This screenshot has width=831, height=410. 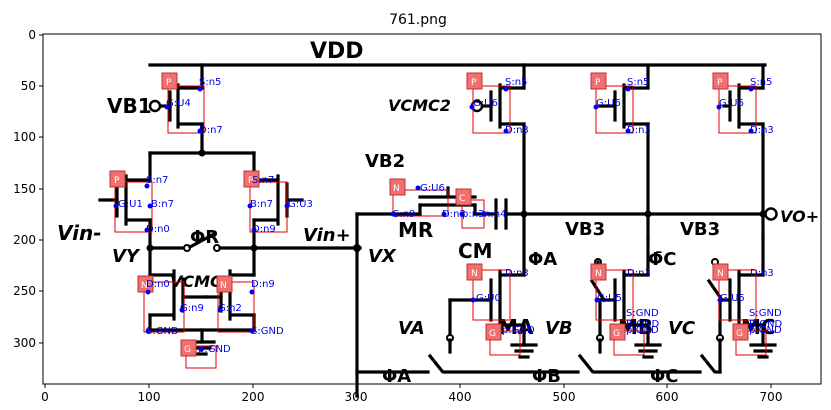 I want to click on annotation-box: N D:n9 G:n2 S:GND, so click(x=250, y=306).